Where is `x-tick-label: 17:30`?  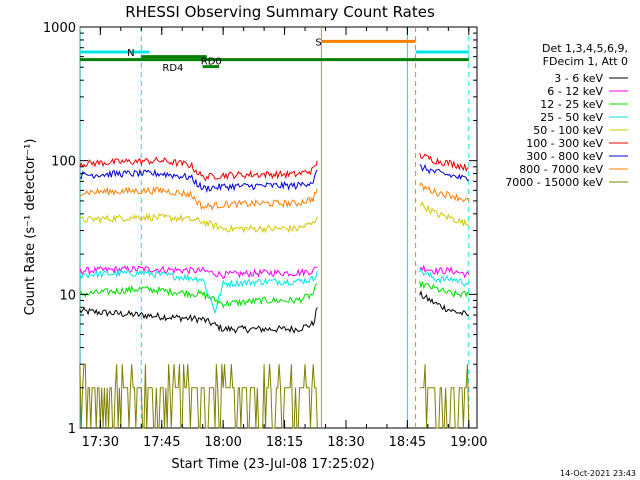 x-tick-label: 17:30 is located at coordinates (100, 442).